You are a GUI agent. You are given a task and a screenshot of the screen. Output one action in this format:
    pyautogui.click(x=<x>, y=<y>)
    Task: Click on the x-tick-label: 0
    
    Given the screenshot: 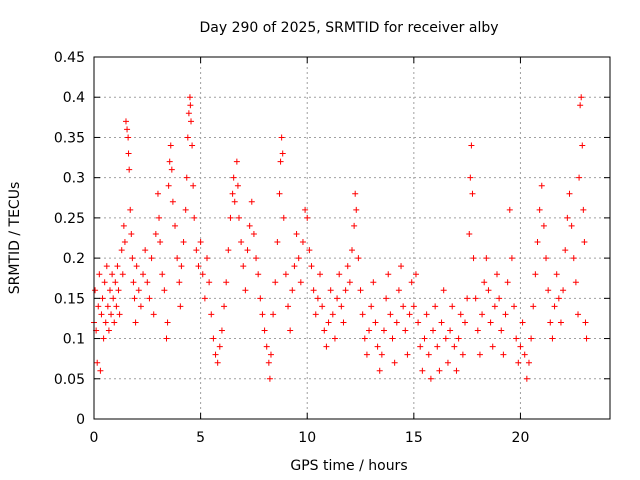 What is the action you would take?
    pyautogui.click(x=94, y=438)
    